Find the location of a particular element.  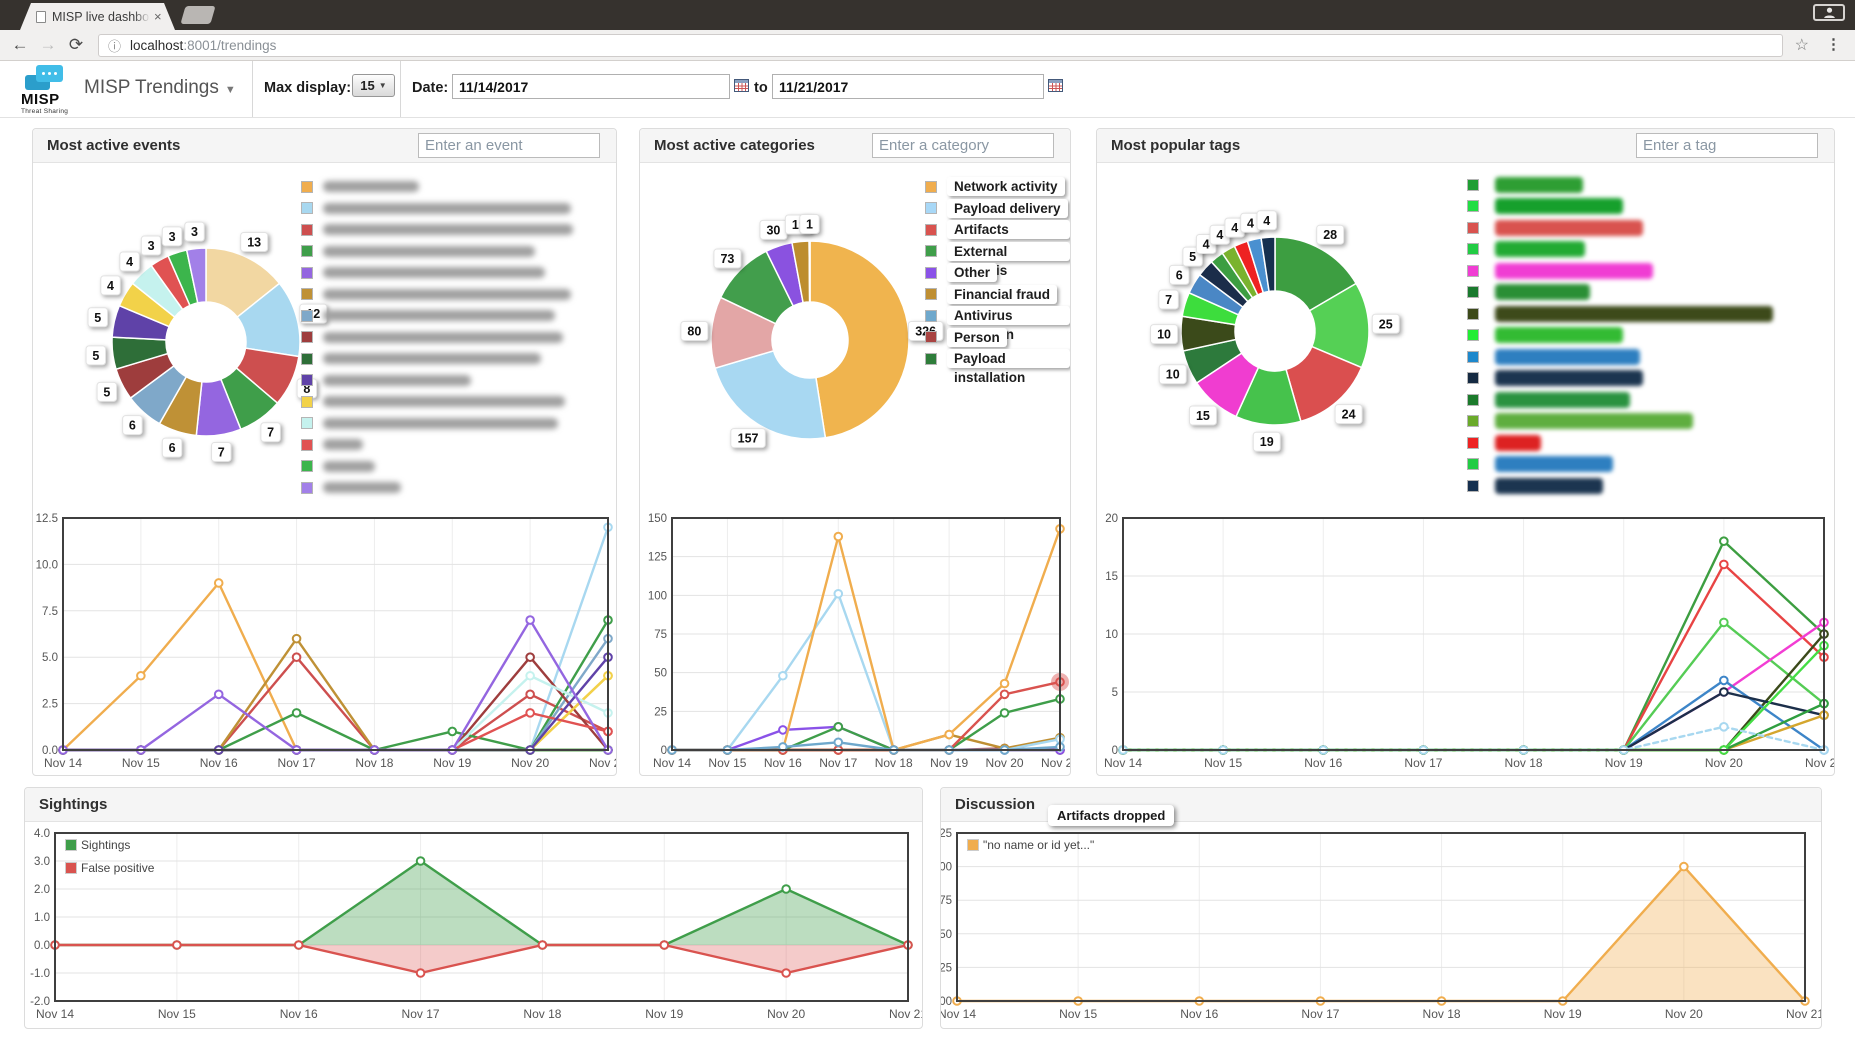

trendings-dropdown: MISP Trendings ▼ is located at coordinates (160, 88).